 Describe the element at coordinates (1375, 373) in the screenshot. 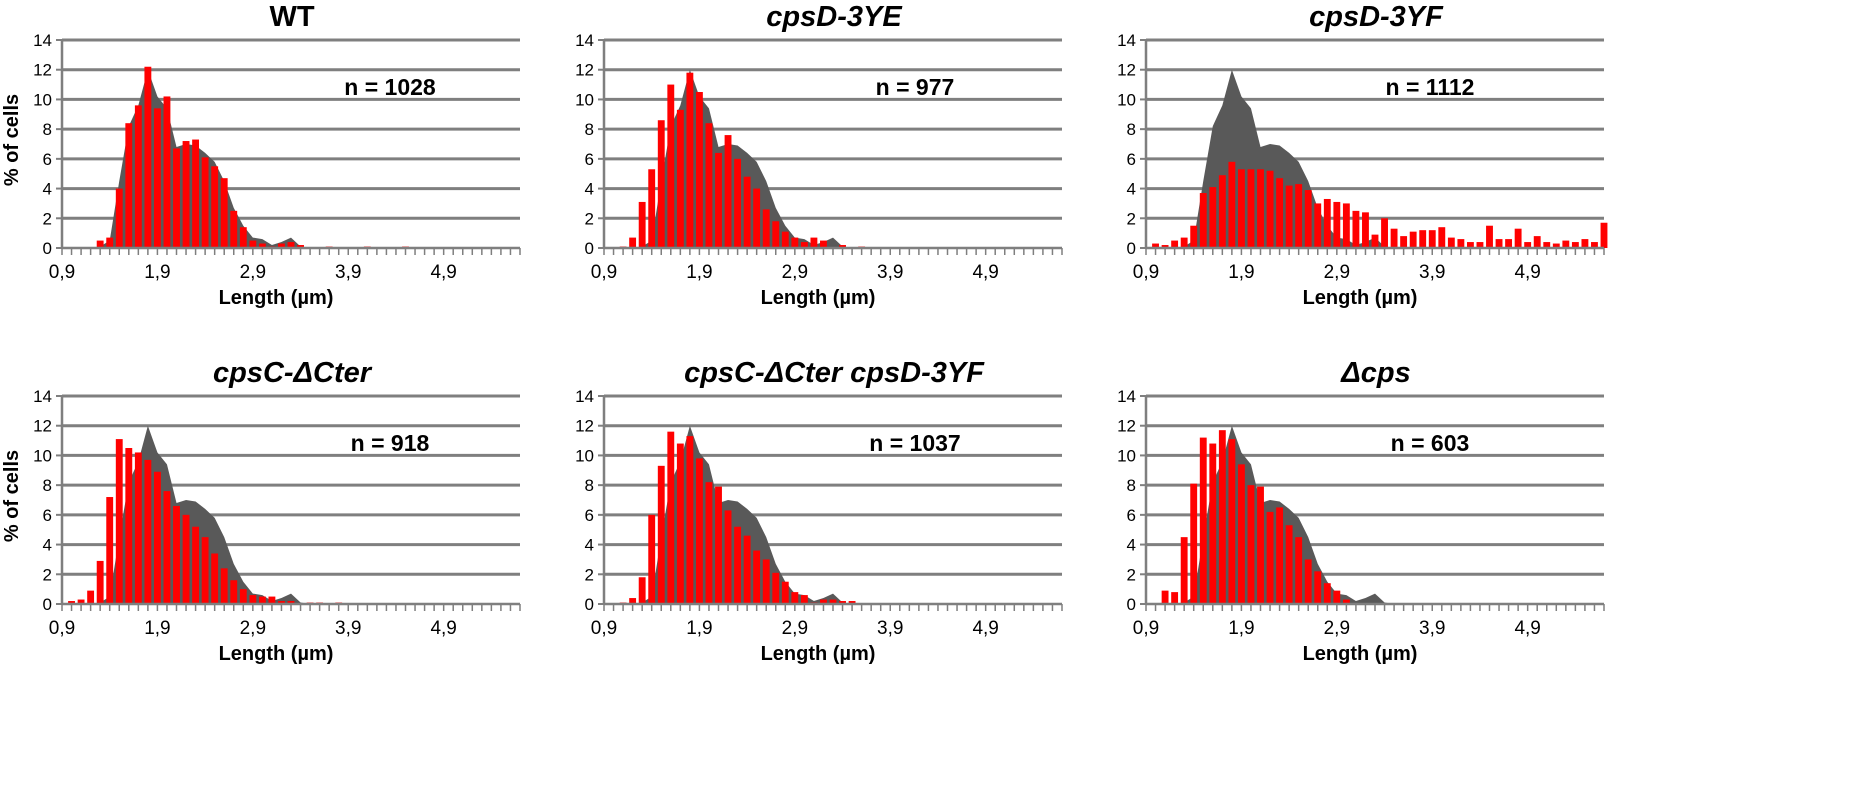

I see `chart-title: Δcps` at that location.